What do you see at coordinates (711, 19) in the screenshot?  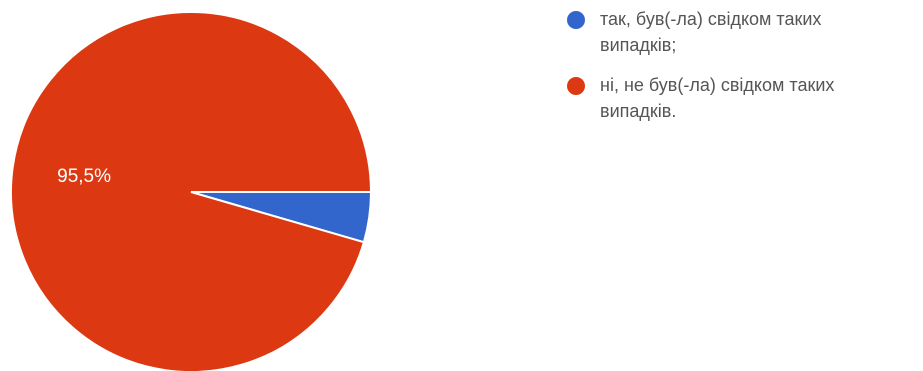 I see `legend-label-yes-line-1: так, був(-ла) свідком таких` at bounding box center [711, 19].